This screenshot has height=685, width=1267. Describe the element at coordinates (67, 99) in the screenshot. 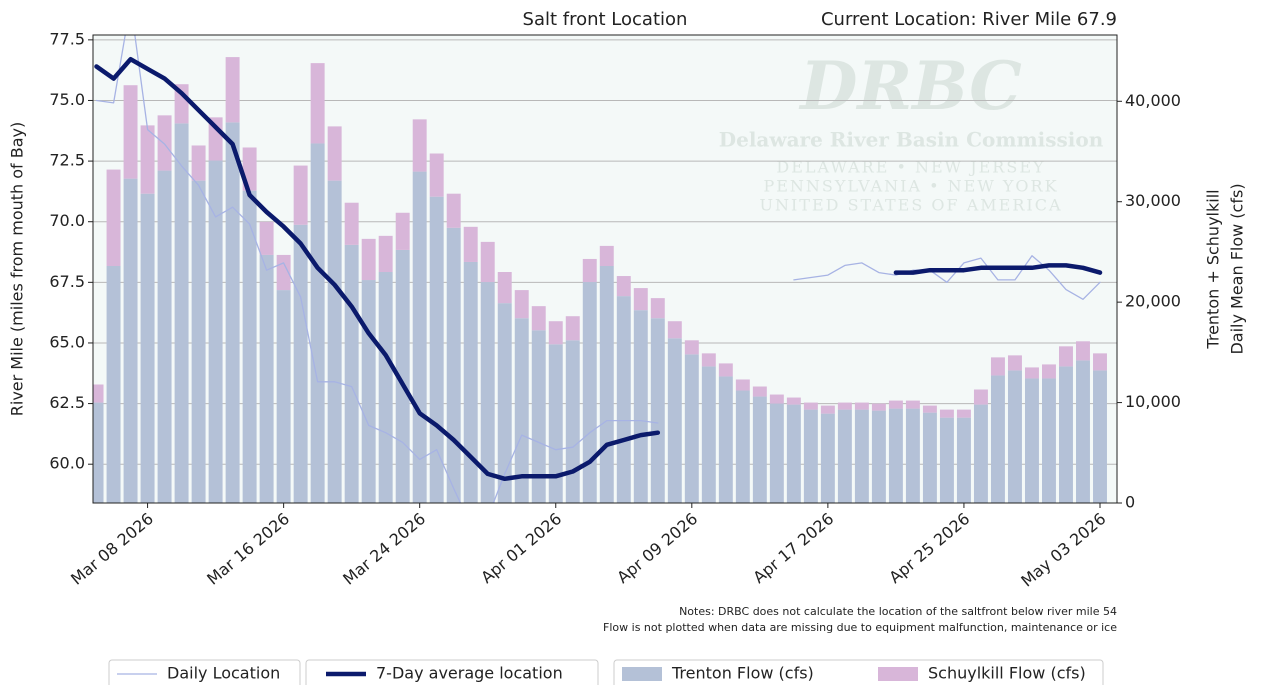

I see `y-tick-label: 75.0` at that location.